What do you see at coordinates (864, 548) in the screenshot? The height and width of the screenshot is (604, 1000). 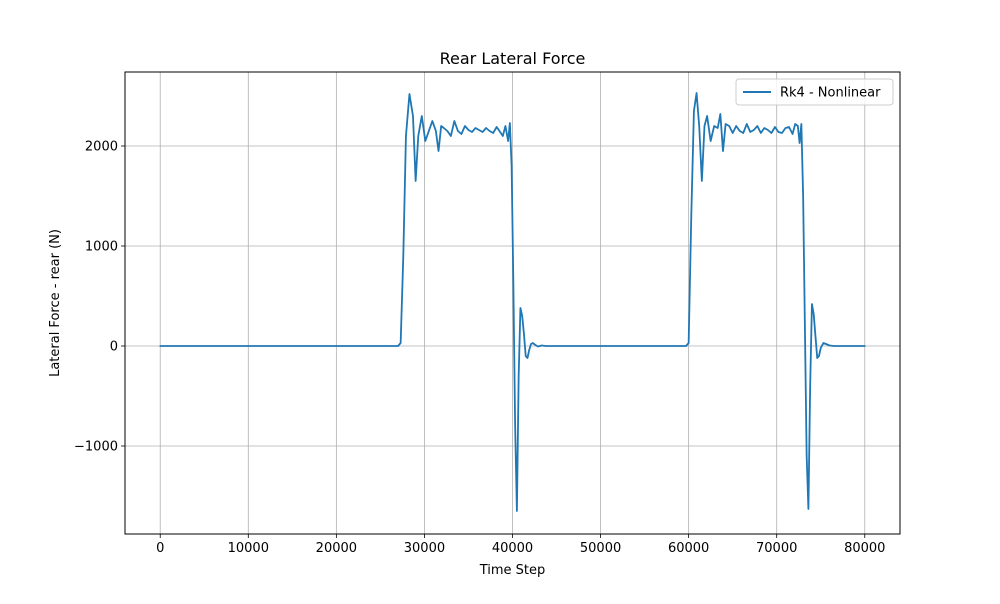 I see `x-tick-label: 80000` at bounding box center [864, 548].